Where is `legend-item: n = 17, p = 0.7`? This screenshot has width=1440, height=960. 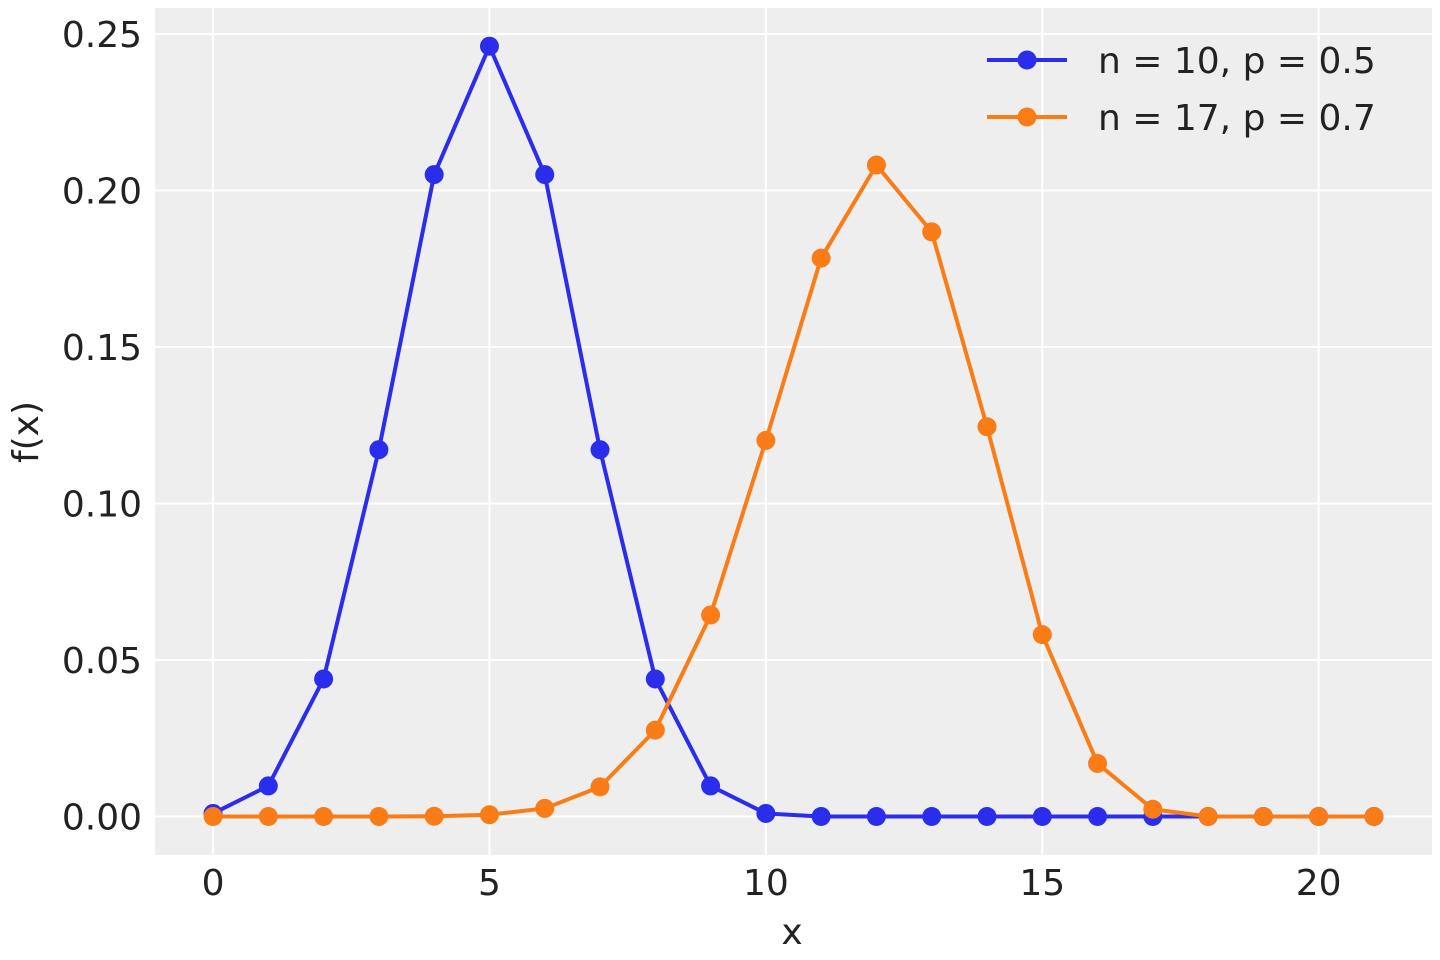 legend-item: n = 17, p = 0.7 is located at coordinates (1181, 118).